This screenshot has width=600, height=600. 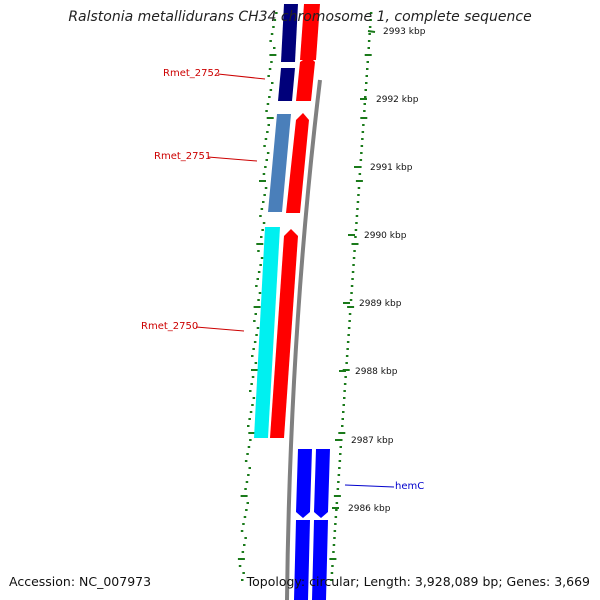 What do you see at coordinates (169, 326) in the screenshot?
I see `gene-label-rmet-2750: Rmet_2750` at bounding box center [169, 326].